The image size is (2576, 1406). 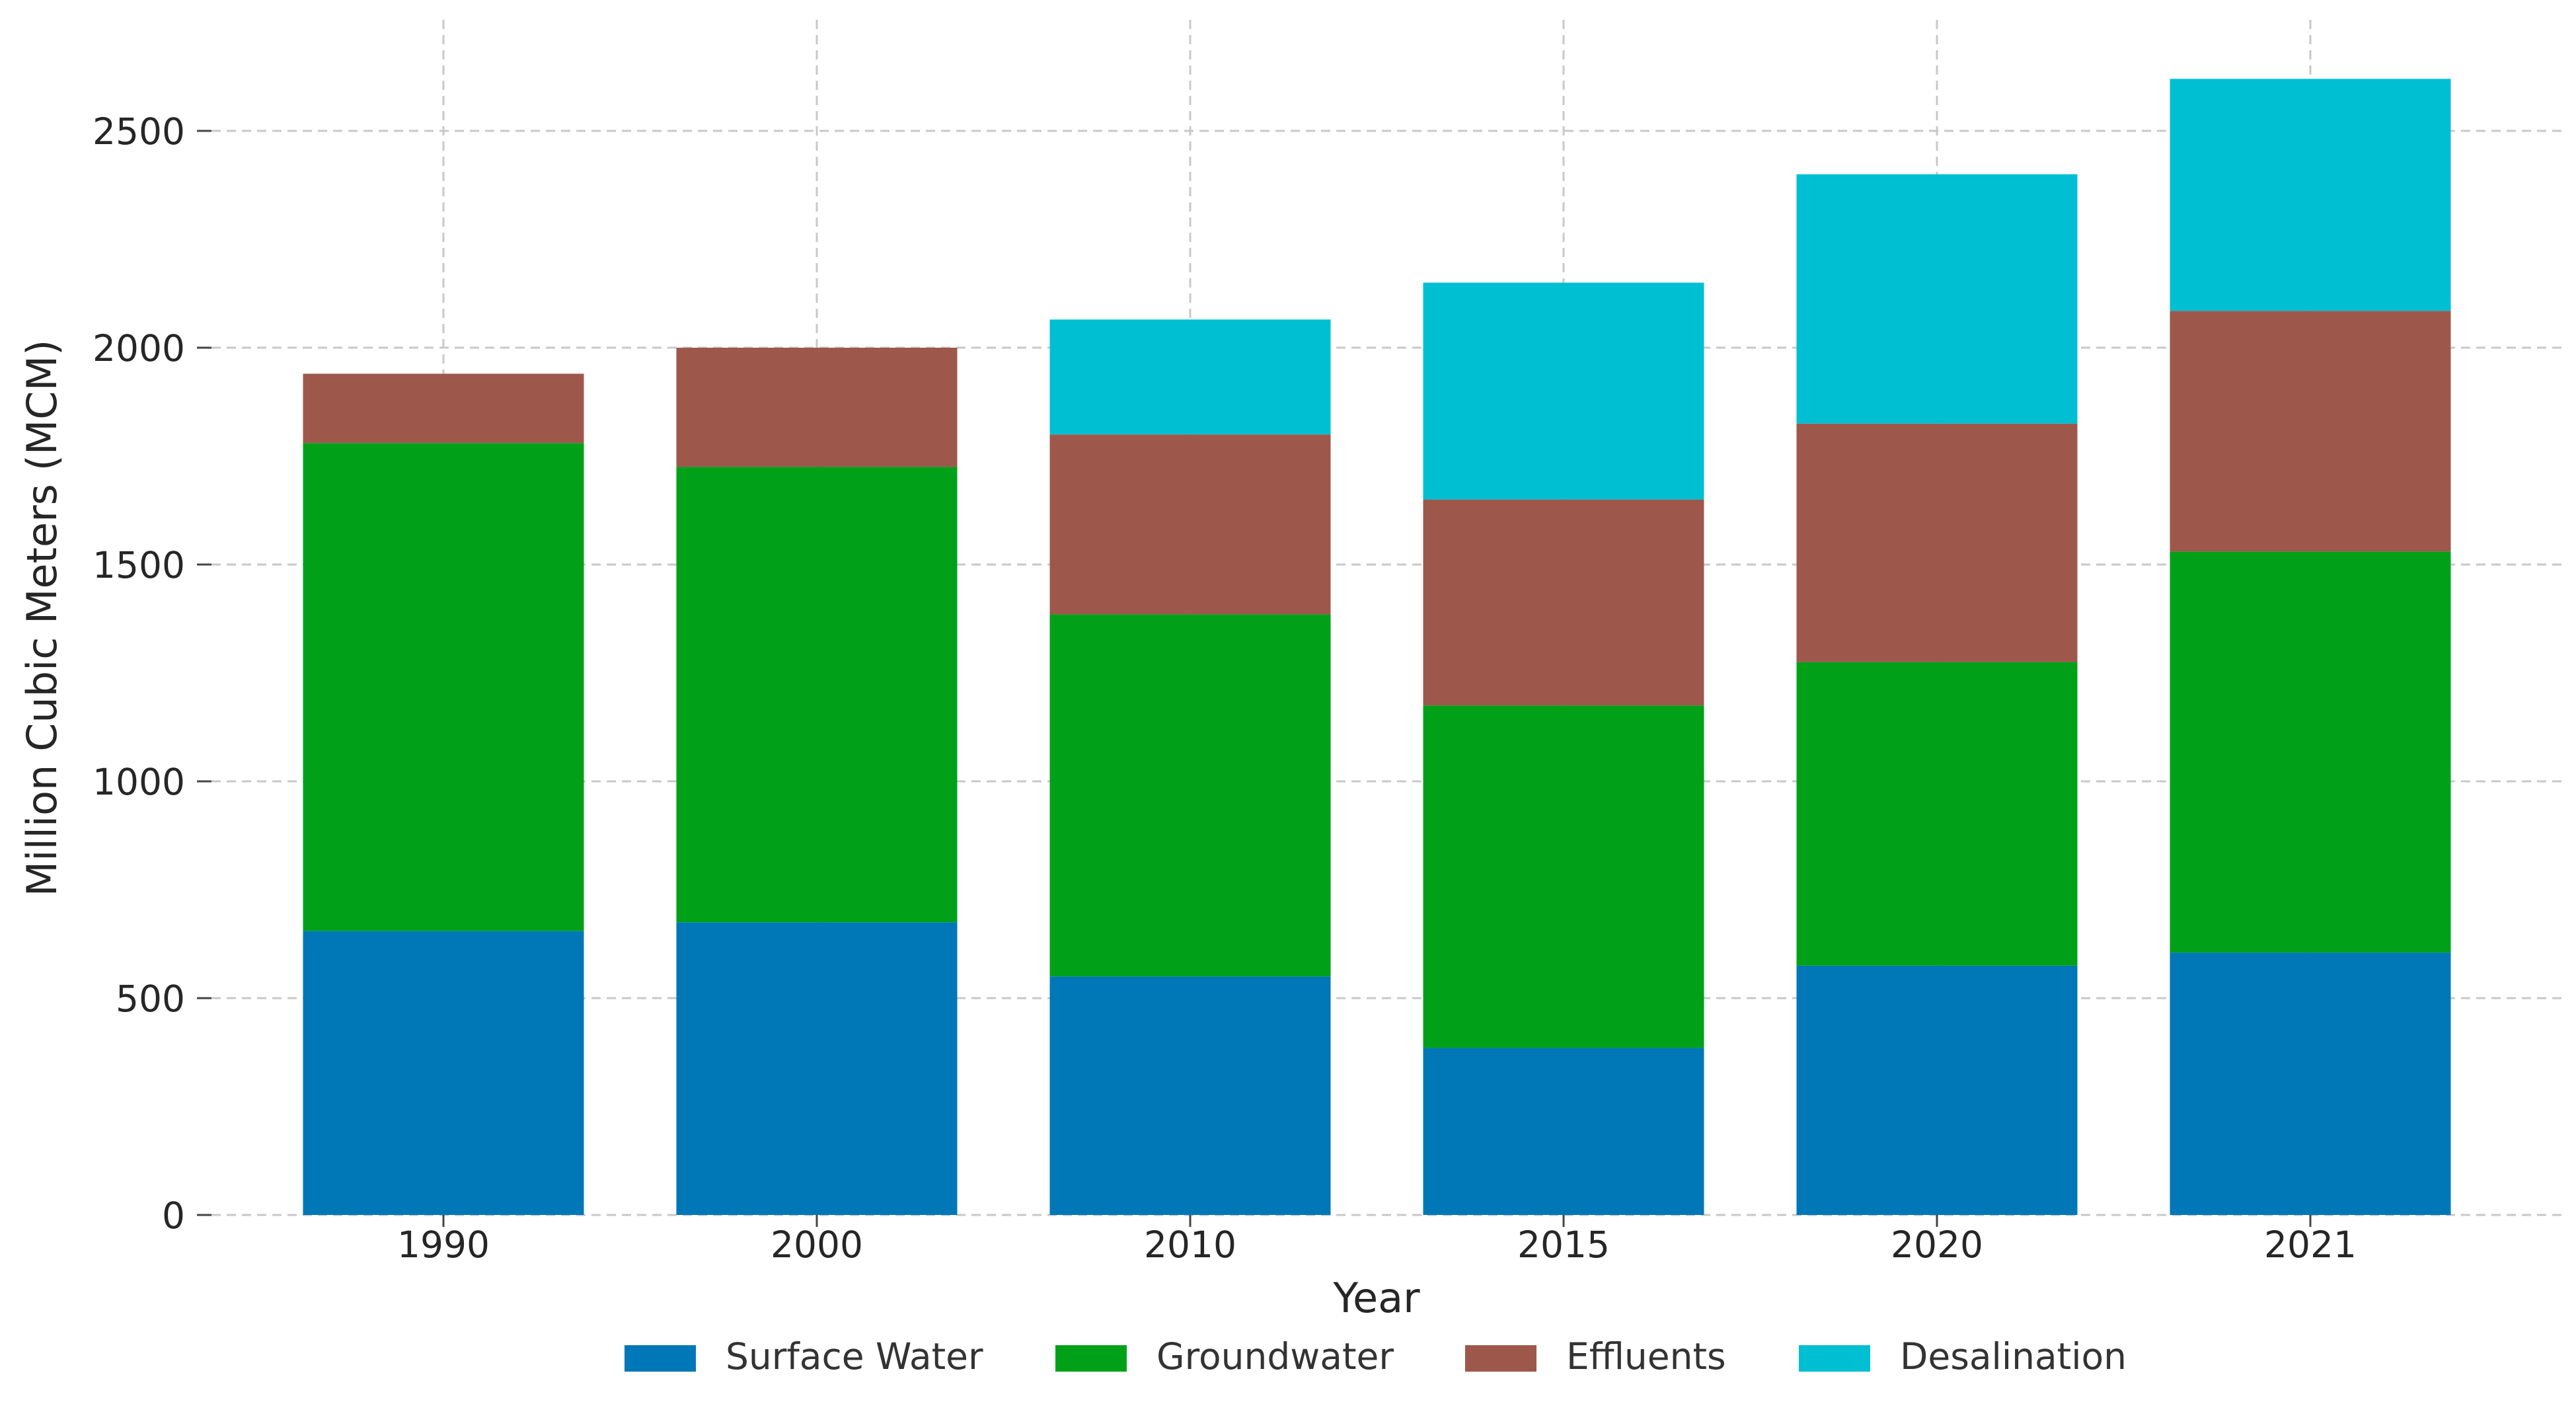 I want to click on x-tick-label-2010: 2010, so click(x=1190, y=1245).